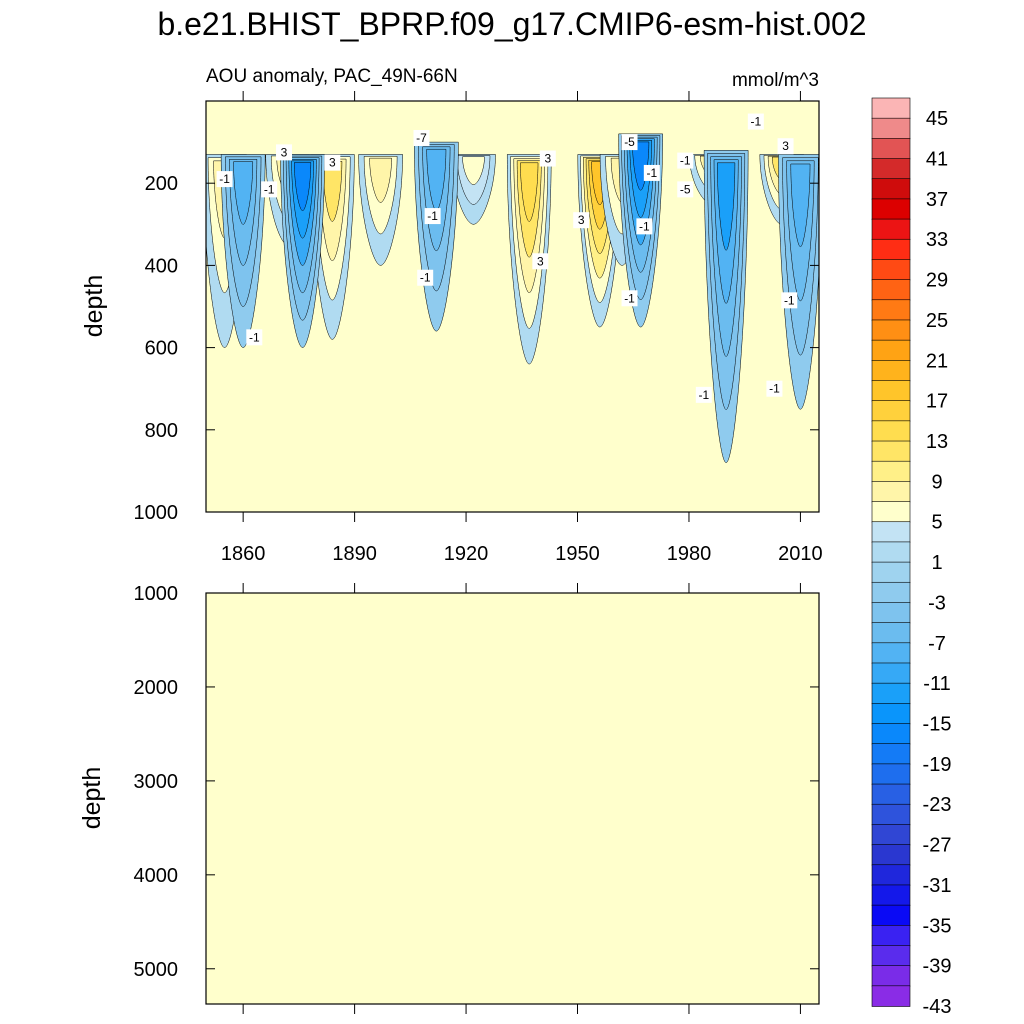  What do you see at coordinates (421, 137) in the screenshot?
I see `contour-label: -7` at bounding box center [421, 137].